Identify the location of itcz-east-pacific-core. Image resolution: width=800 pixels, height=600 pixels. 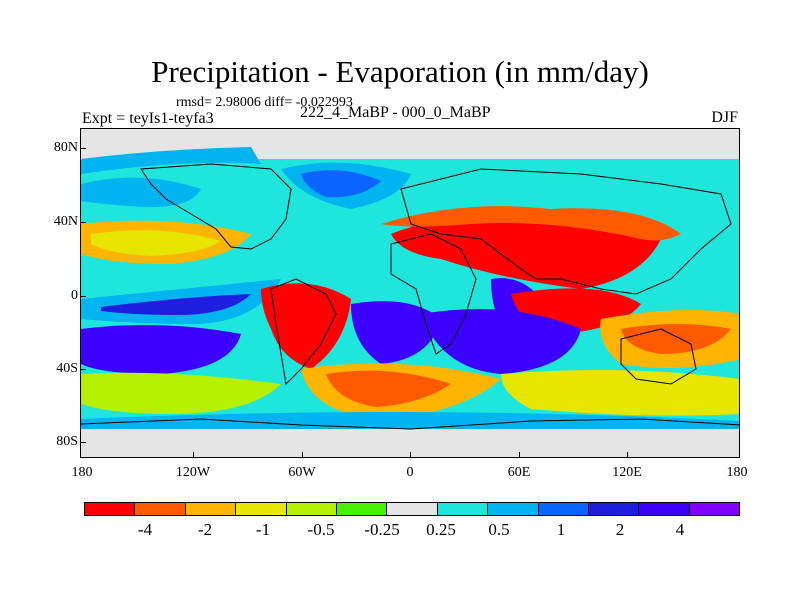
(176, 304).